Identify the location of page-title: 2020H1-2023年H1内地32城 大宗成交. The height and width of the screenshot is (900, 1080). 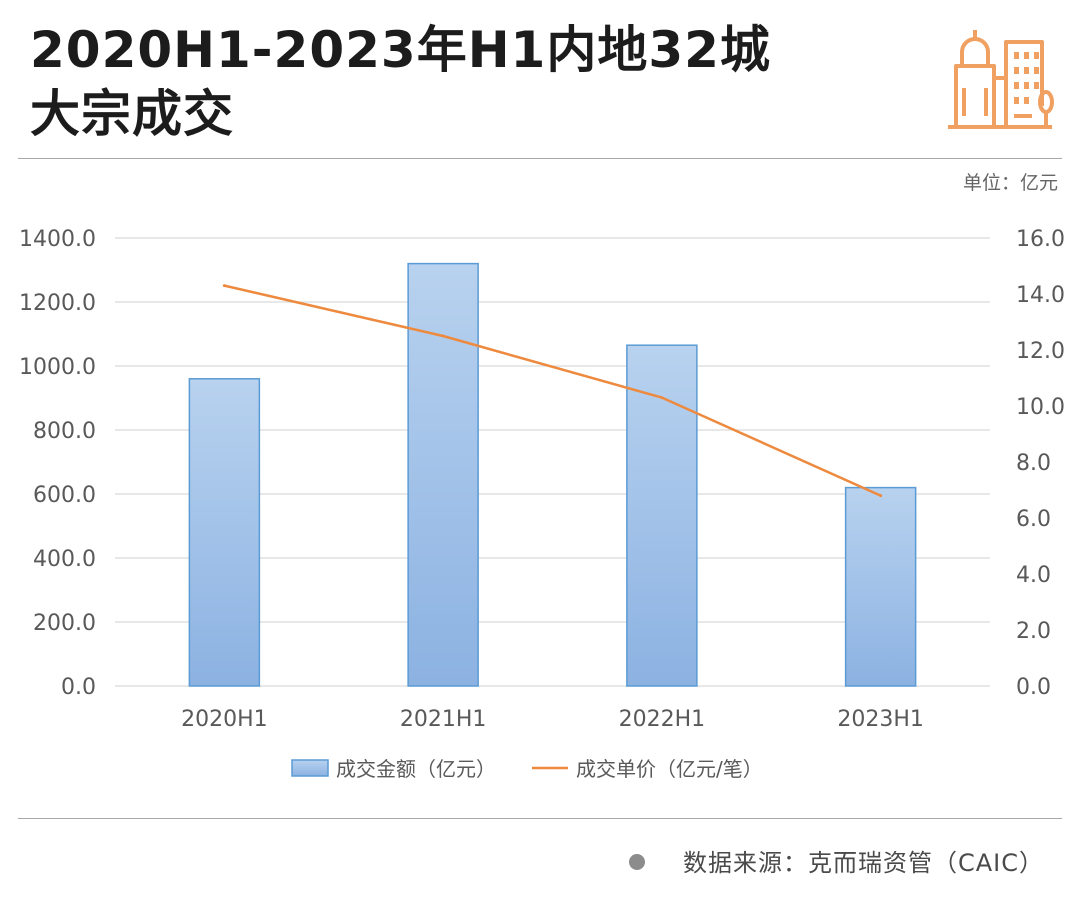
(400, 82).